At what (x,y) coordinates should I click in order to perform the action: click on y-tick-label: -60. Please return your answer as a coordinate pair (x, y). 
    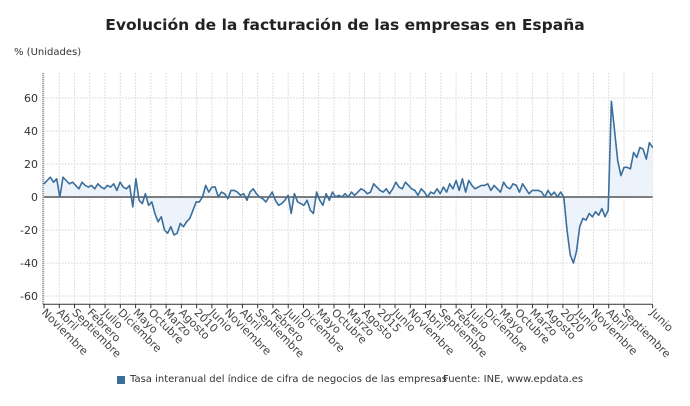
    Looking at the image, I should click on (29, 296).